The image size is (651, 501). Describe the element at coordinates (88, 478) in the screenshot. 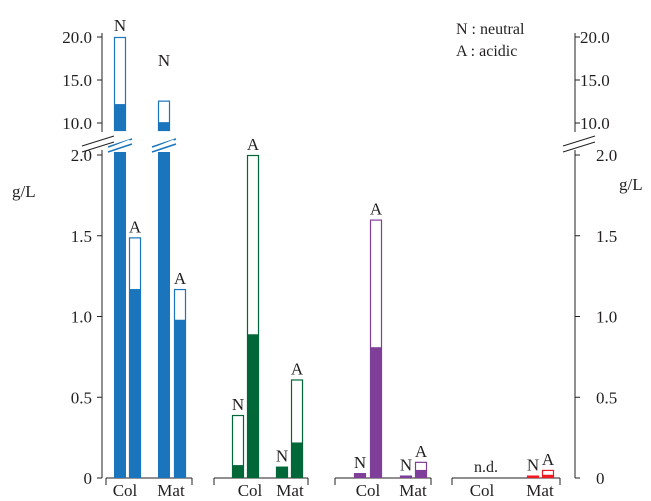

I see `y-tick-label-left: 0` at that location.